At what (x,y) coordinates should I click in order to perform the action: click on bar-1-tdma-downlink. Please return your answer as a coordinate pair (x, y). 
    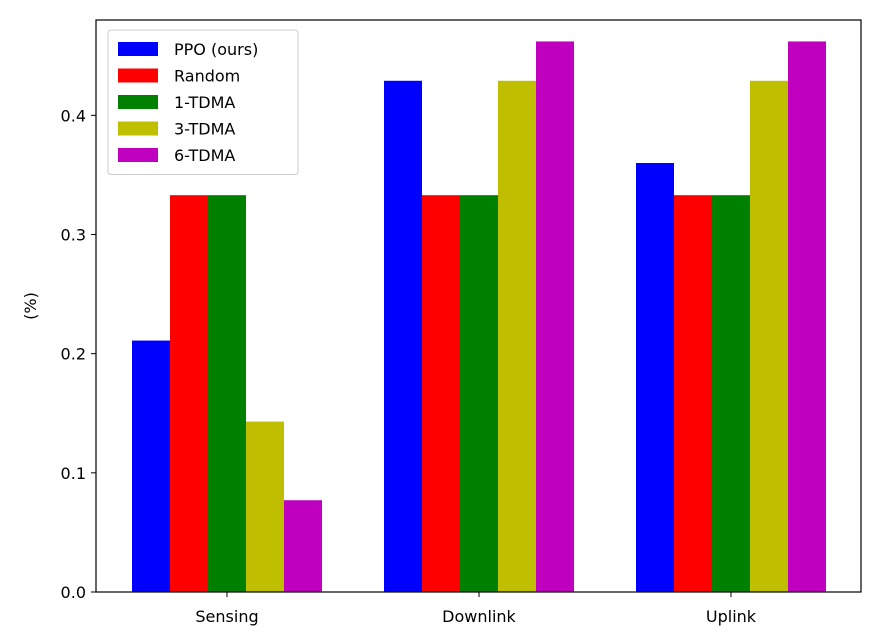
    Looking at the image, I should click on (479, 394).